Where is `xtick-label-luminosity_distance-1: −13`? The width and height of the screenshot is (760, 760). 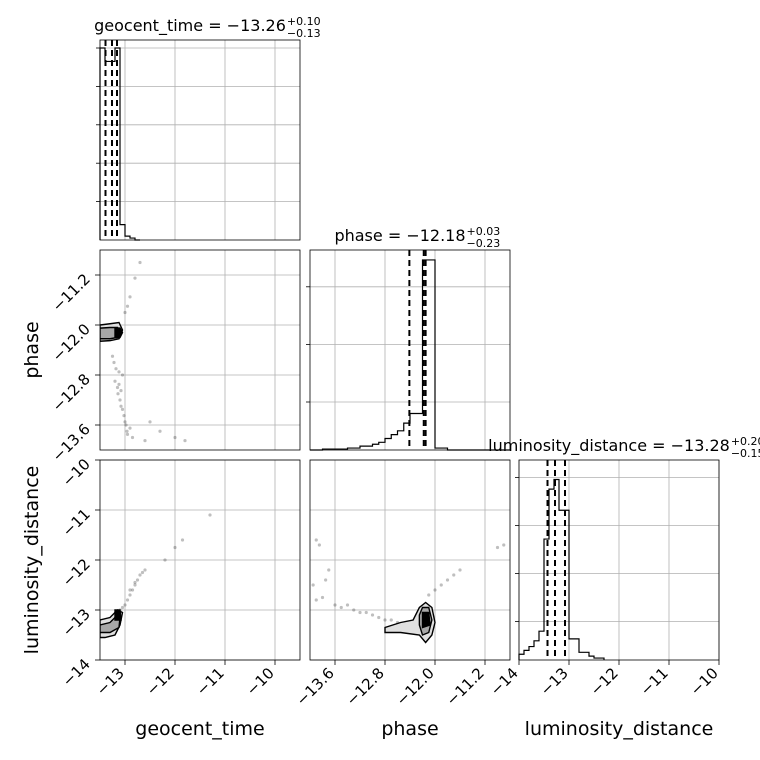
xtick-label-luminosity_distance-1: −13 is located at coordinates (554, 681).